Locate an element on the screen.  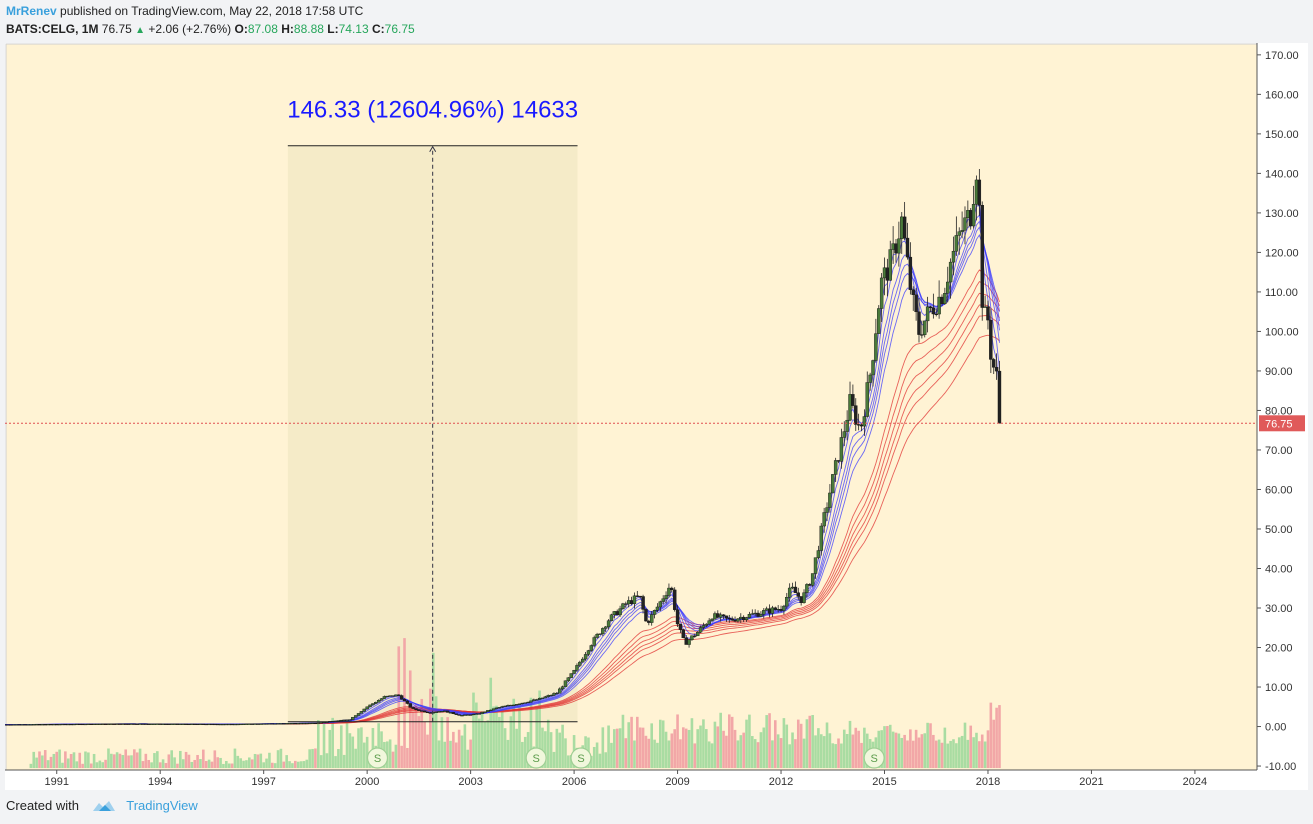
author-link: MrRenev is located at coordinates (31, 11).